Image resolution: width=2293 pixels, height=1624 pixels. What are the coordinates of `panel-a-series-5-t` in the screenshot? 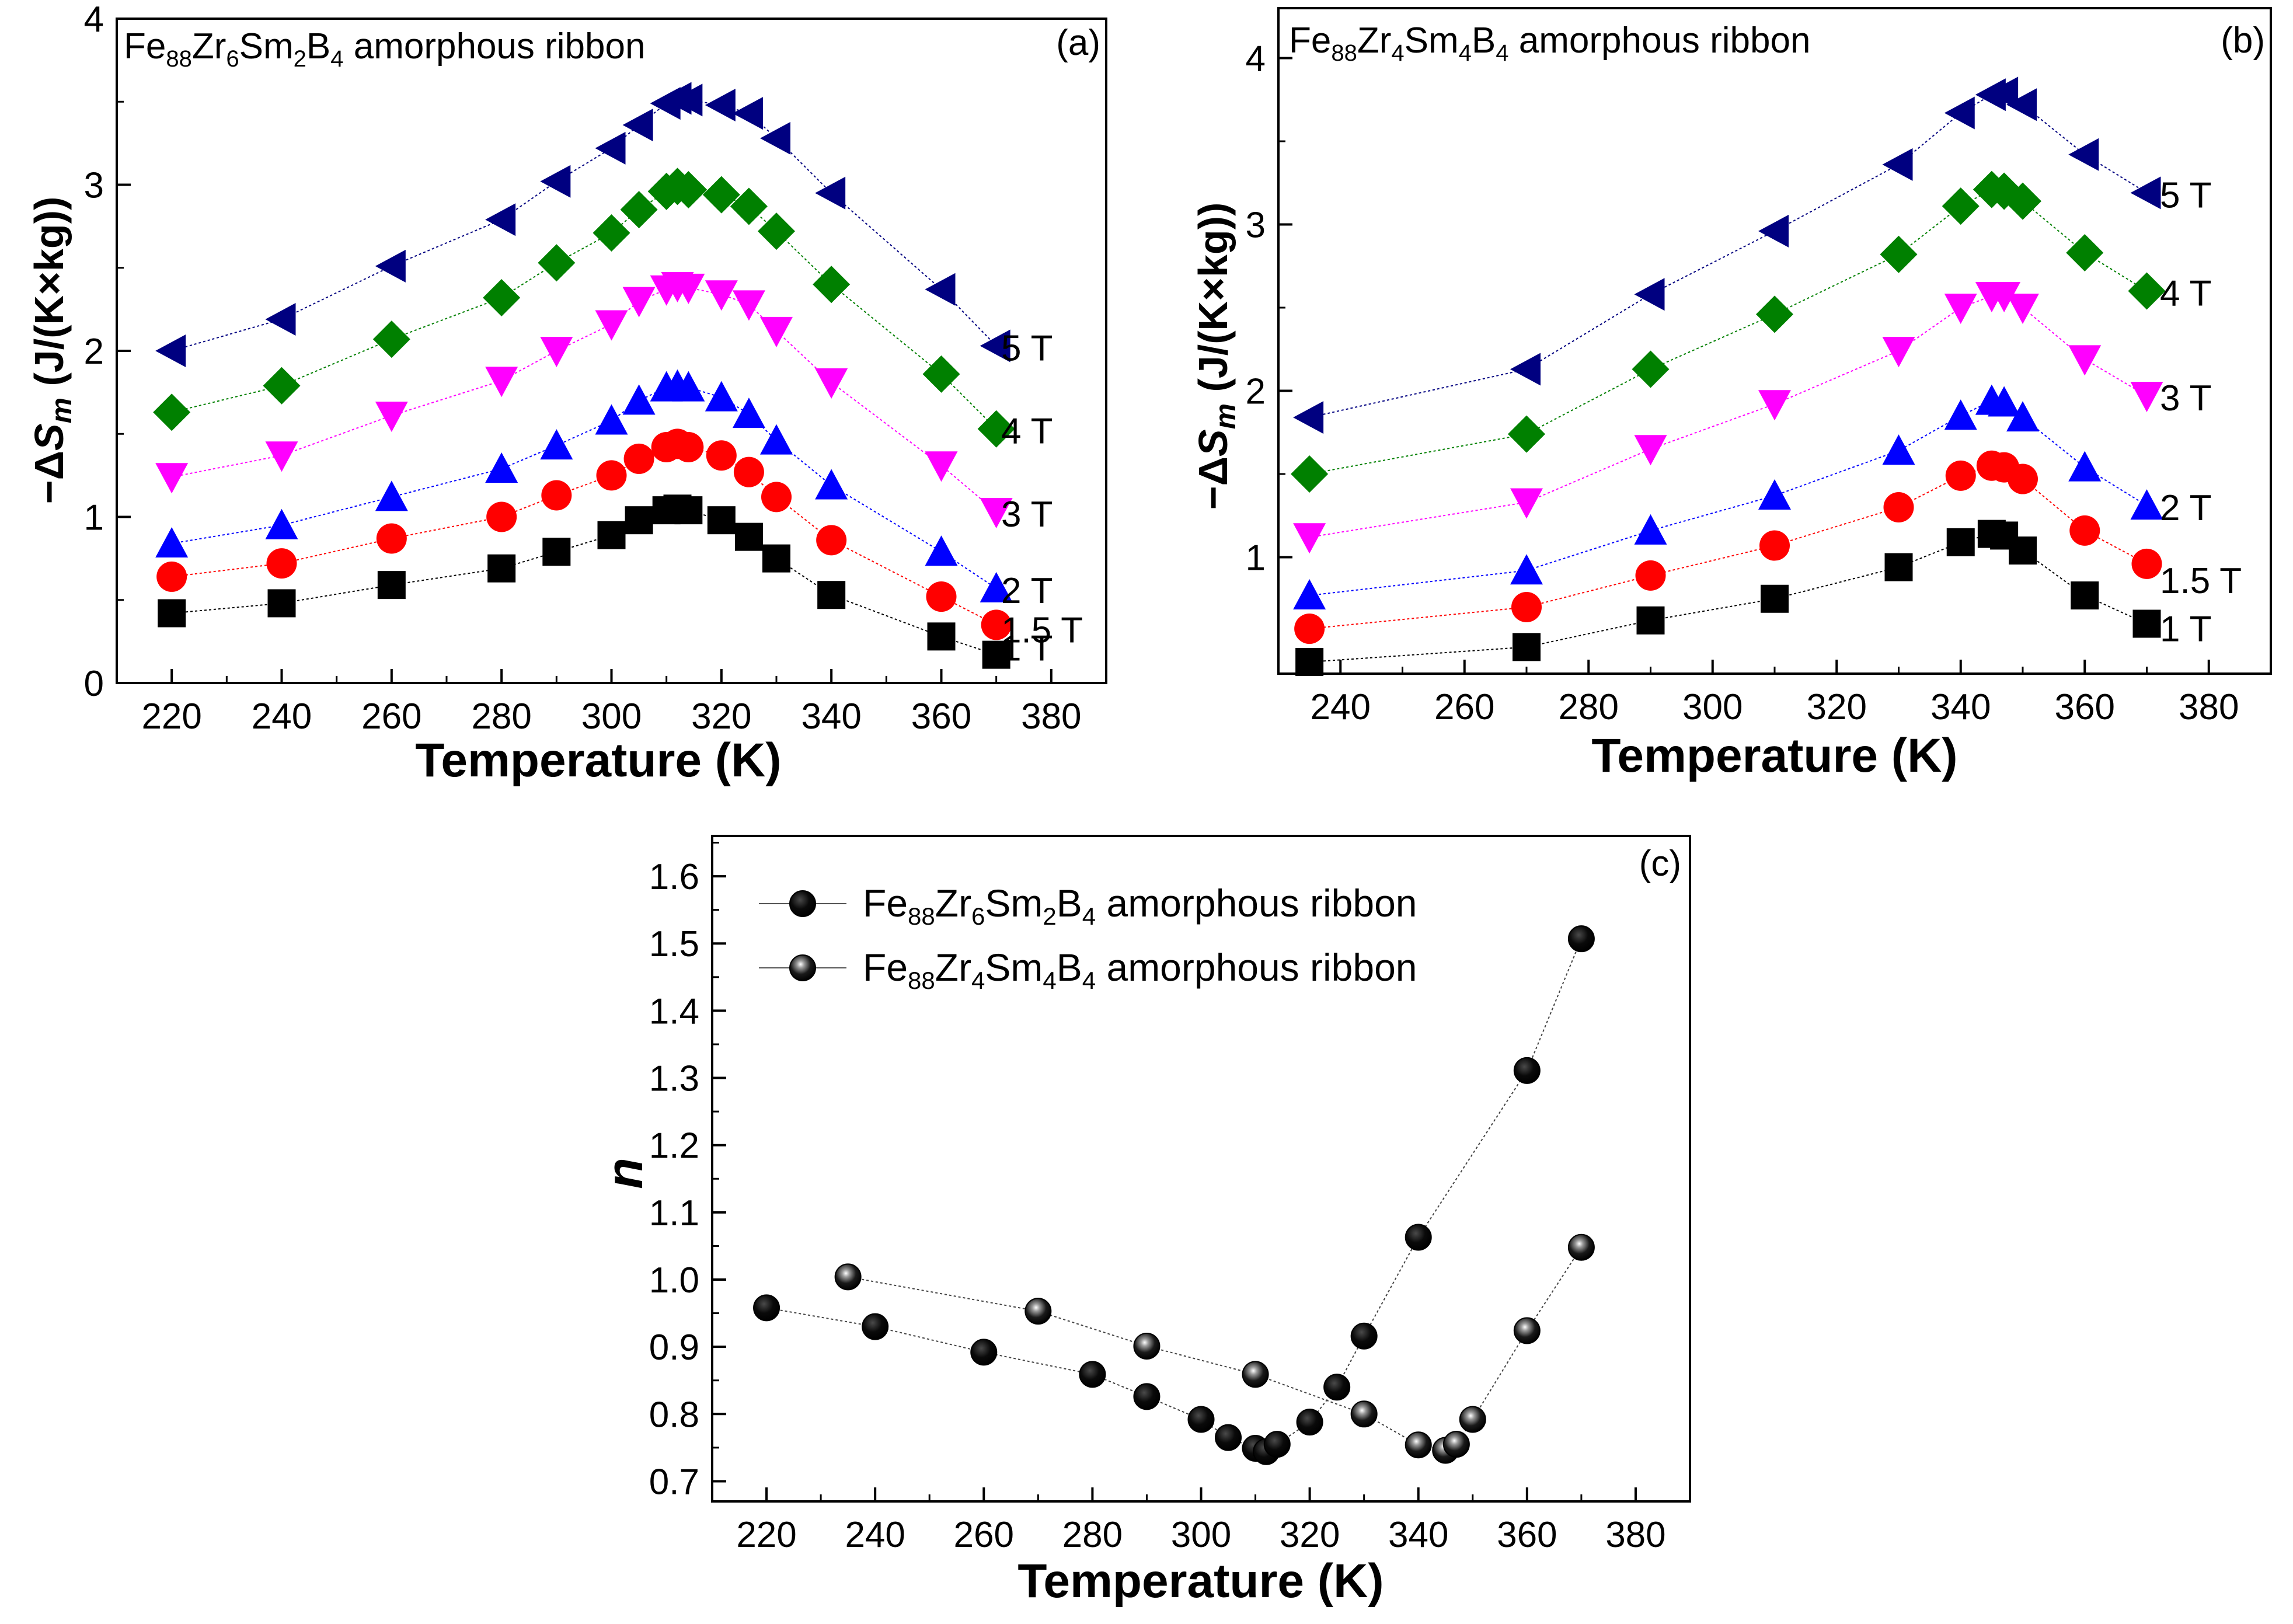 It's located at (583, 224).